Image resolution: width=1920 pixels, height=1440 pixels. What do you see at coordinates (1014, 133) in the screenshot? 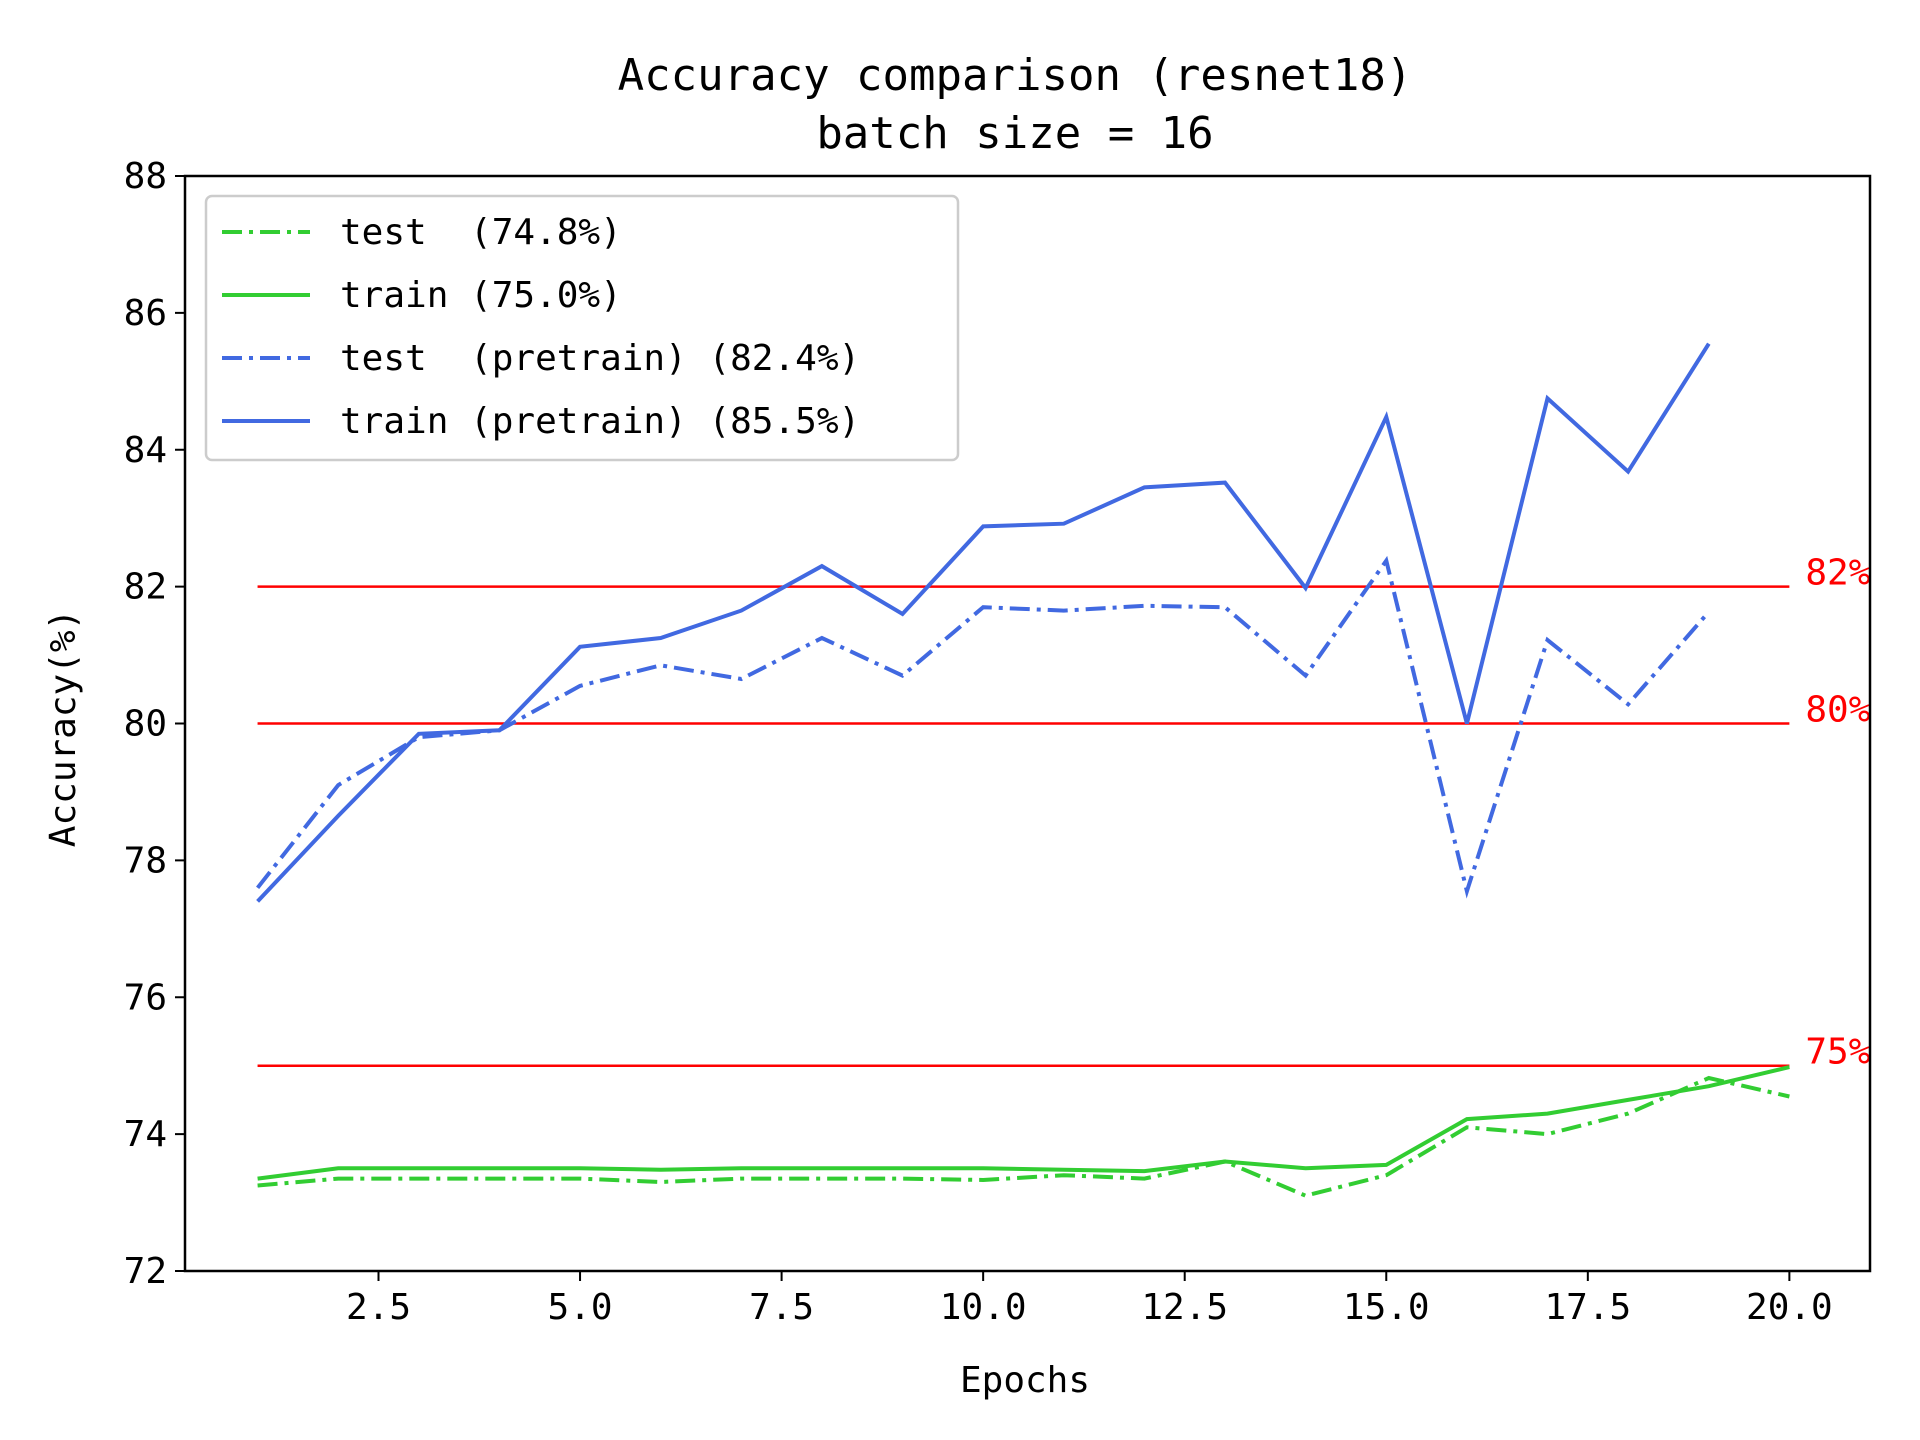
I see `chart-subtitle: batch size = 16` at bounding box center [1014, 133].